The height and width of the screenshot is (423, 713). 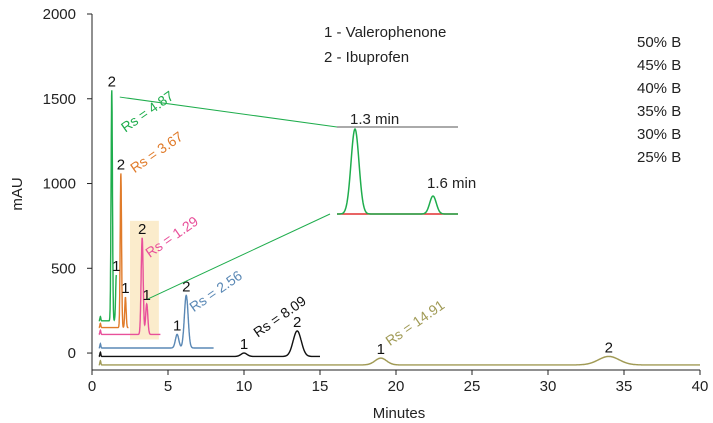 I want to click on zoom-annotation-1: 1.3 min, so click(x=374, y=119).